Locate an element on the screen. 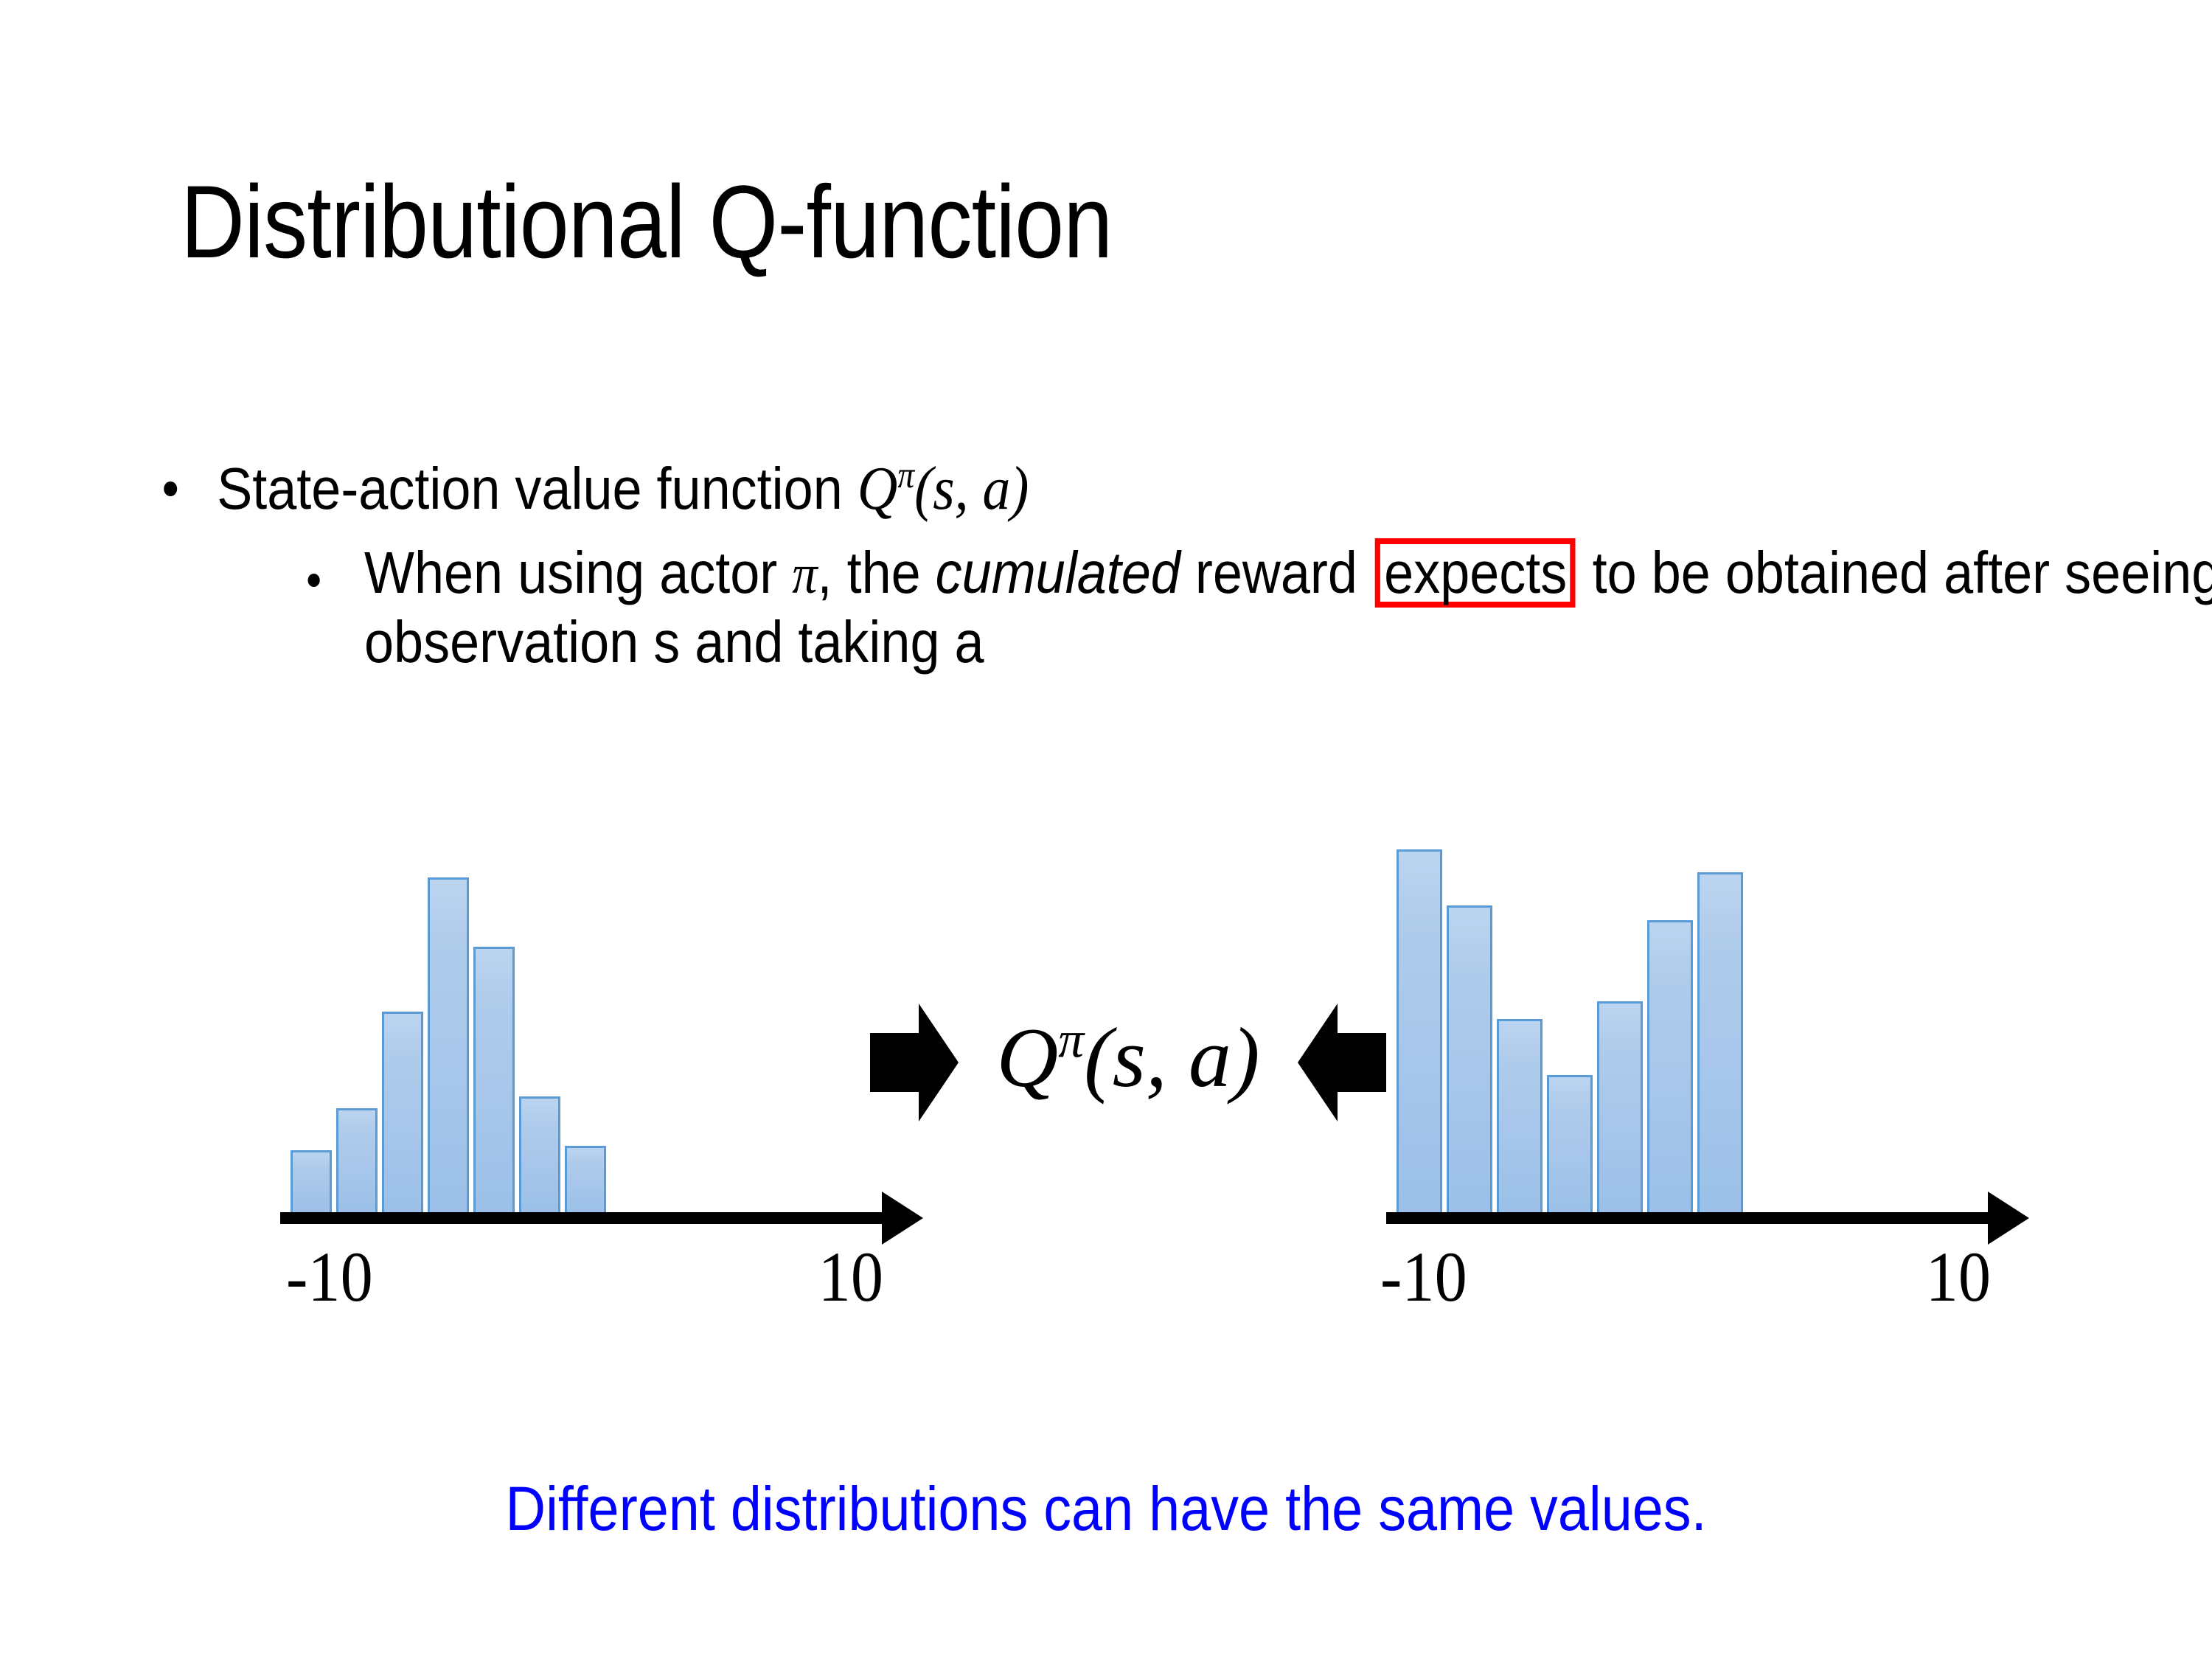  bullet-level1-text: State-action value function is located at coordinates (537, 488).